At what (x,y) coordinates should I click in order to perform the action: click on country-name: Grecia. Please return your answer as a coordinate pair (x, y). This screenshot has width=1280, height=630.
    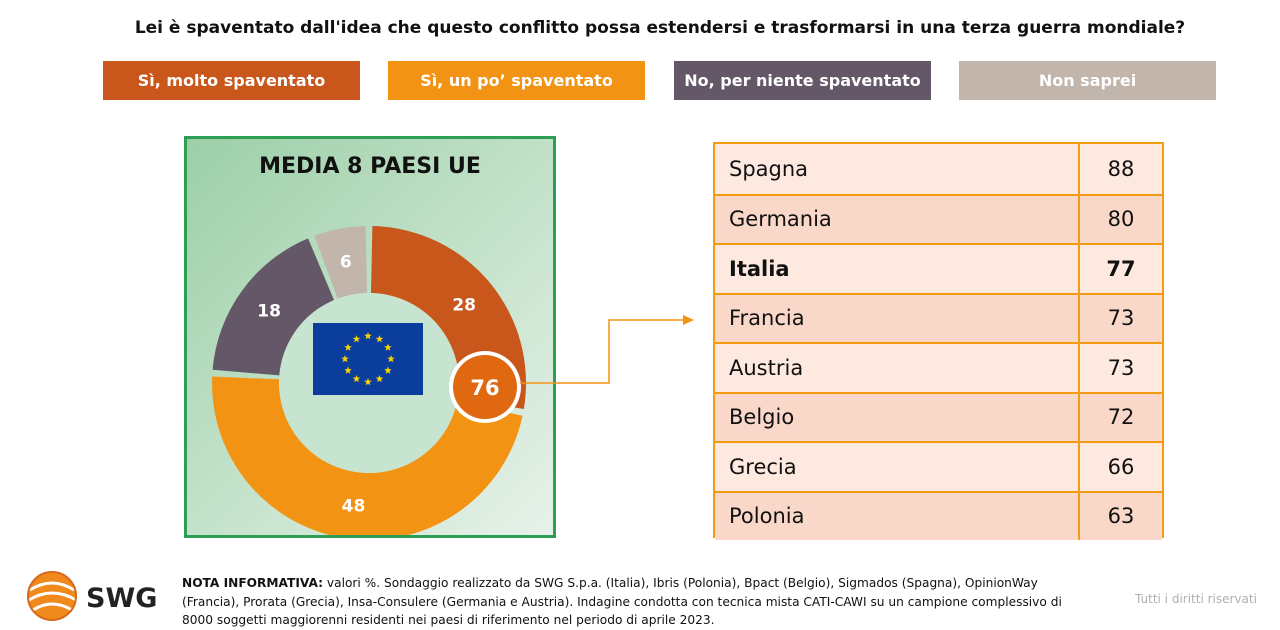
    Looking at the image, I should click on (897, 467).